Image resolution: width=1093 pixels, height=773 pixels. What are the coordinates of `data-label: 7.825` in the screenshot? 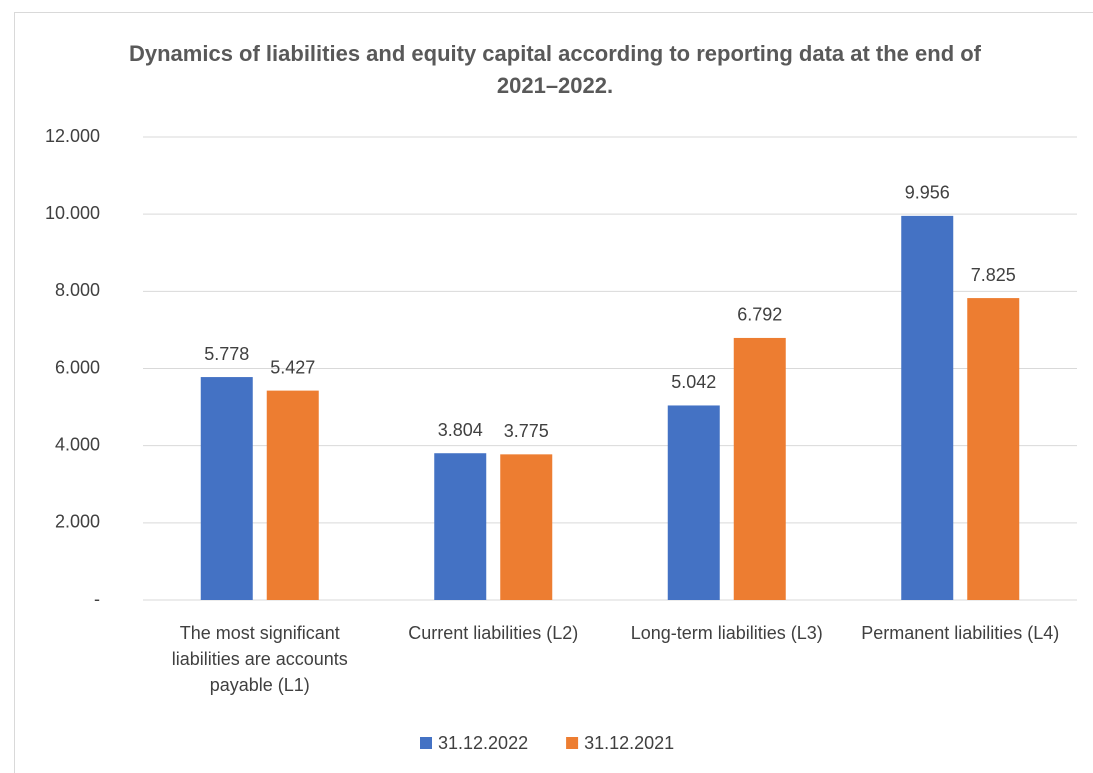 It's located at (993, 275).